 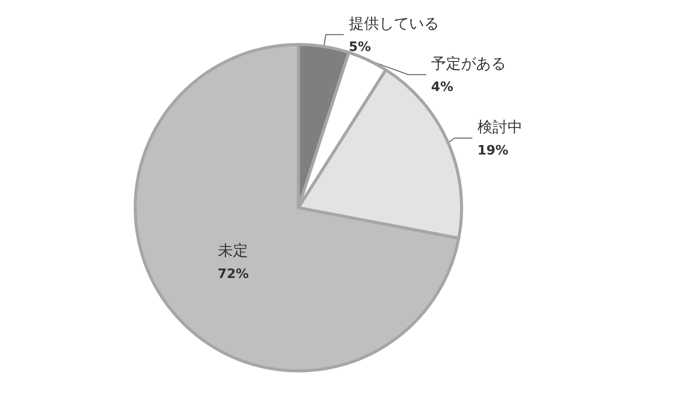 I want to click on data-label: 5%, so click(x=359, y=48).